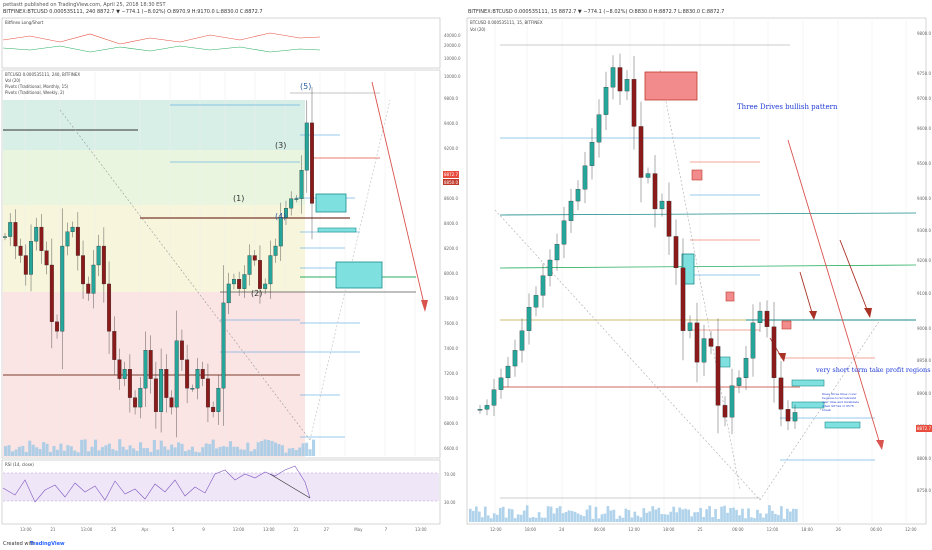 This screenshot has width=932, height=550. Describe the element at coordinates (87, 529) in the screenshot. I see `left-x-label: 13:00` at that location.